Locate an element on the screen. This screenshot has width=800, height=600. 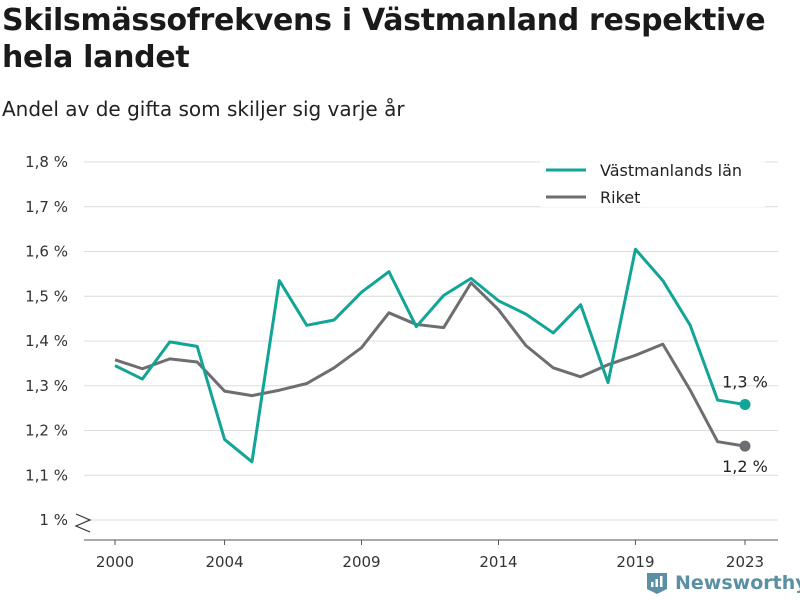
x-tick-label: 2004 is located at coordinates (224, 562).